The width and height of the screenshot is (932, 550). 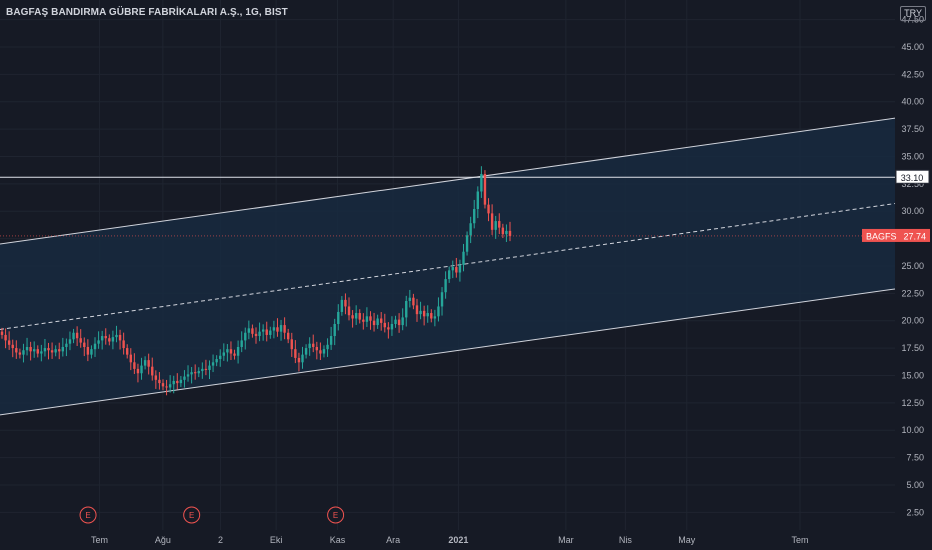 I want to click on y-tick-label: 7.50, so click(x=915, y=458).